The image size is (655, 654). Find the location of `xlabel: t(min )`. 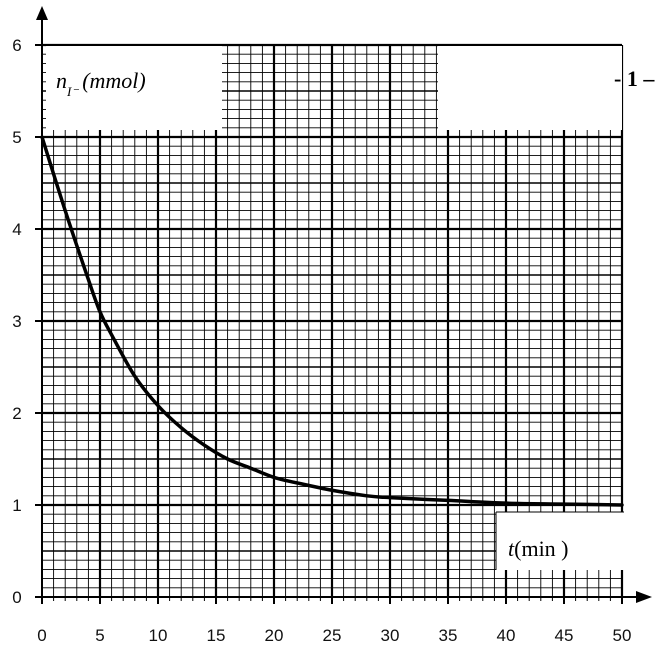

xlabel: t(min ) is located at coordinates (538, 548).